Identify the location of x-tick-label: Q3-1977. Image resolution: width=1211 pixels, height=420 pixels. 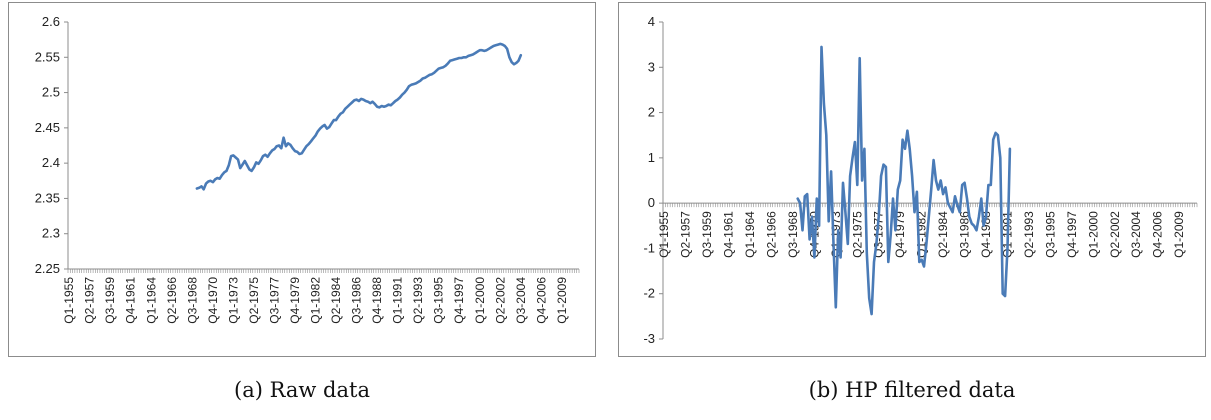
(274, 300).